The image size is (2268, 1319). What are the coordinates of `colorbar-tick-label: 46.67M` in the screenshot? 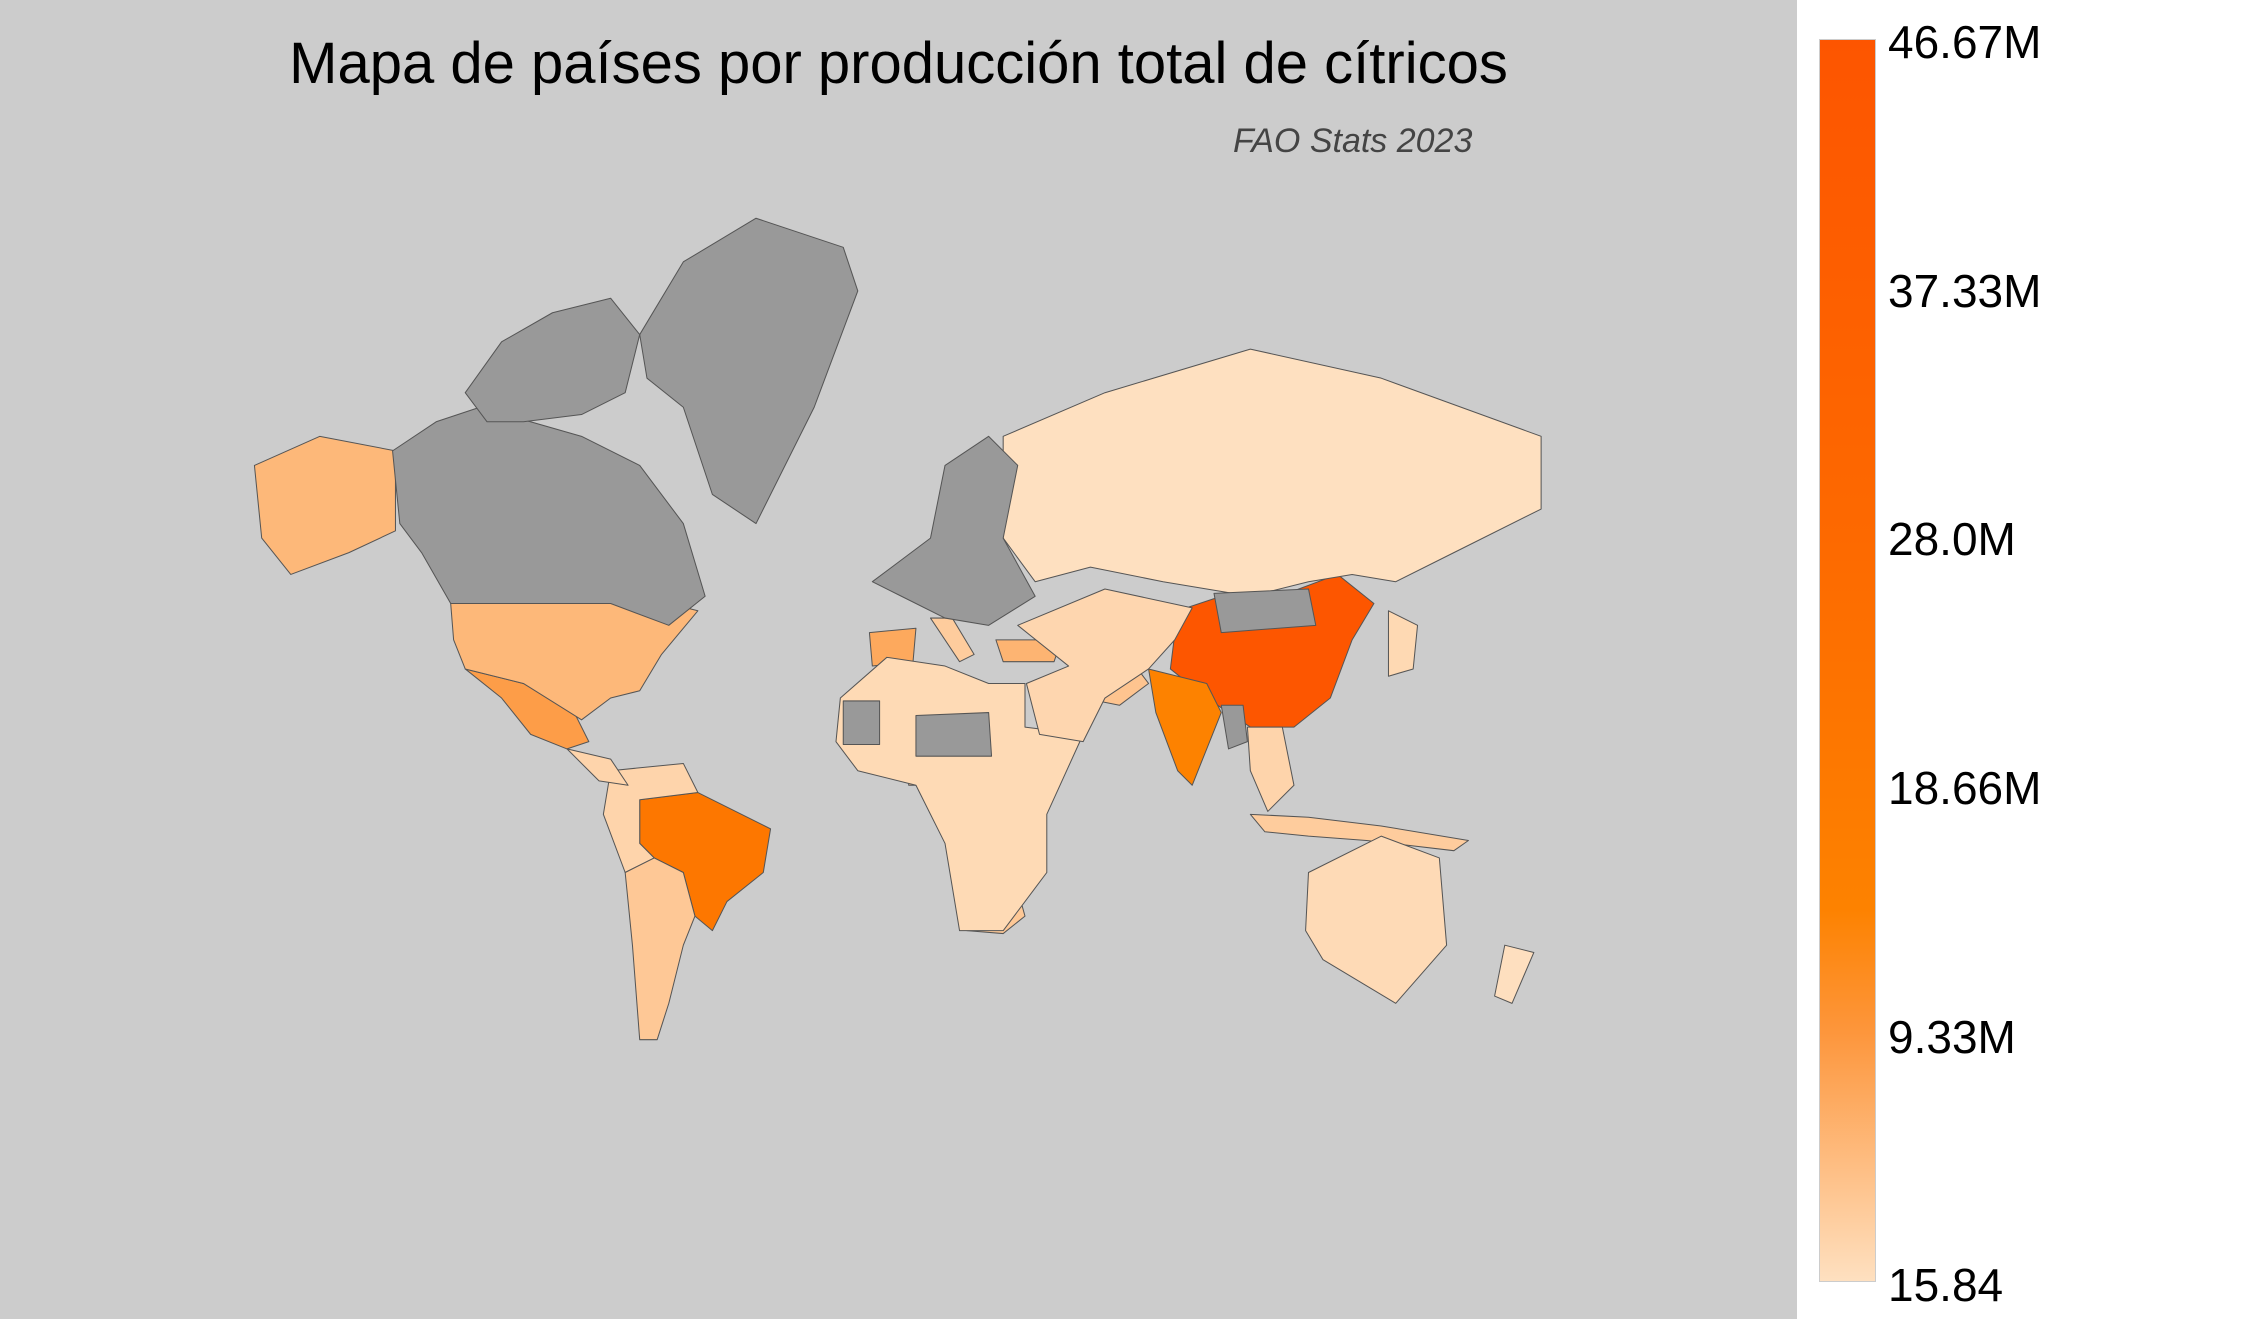 It's located at (1965, 42).